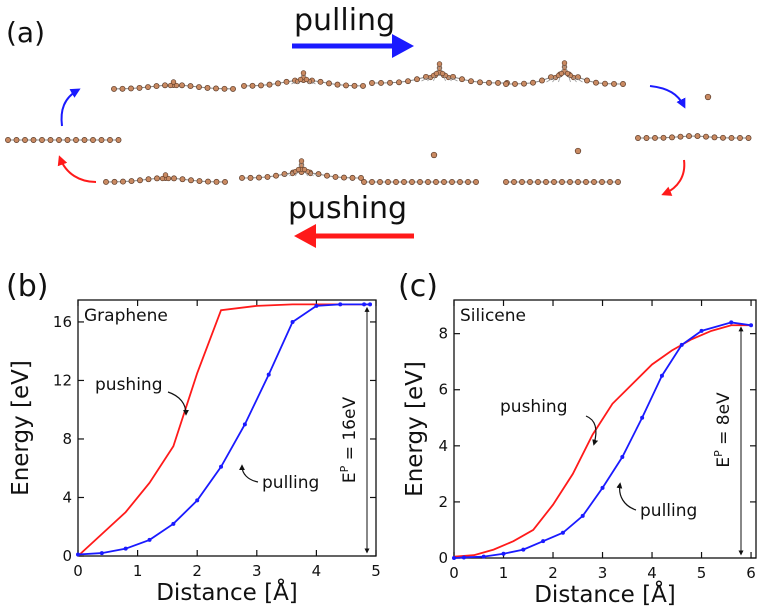 The image size is (758, 616). What do you see at coordinates (443, 502) in the screenshot?
I see `y-tick-label: 2` at bounding box center [443, 502].